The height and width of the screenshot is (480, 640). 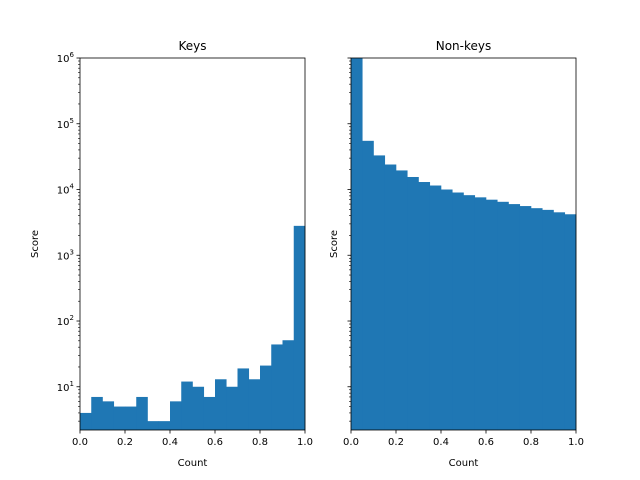 What do you see at coordinates (464, 46) in the screenshot?
I see `non-keys-title: Non-keys` at bounding box center [464, 46].